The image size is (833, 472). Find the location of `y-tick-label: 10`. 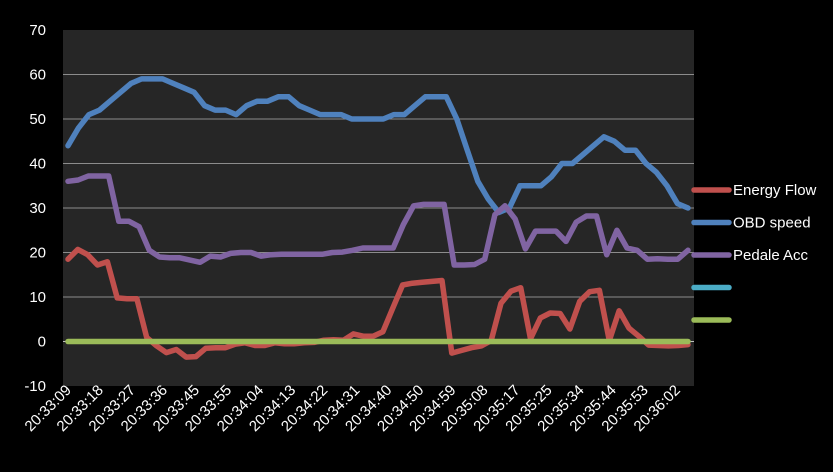

y-tick-label: 10 is located at coordinates (37, 297).